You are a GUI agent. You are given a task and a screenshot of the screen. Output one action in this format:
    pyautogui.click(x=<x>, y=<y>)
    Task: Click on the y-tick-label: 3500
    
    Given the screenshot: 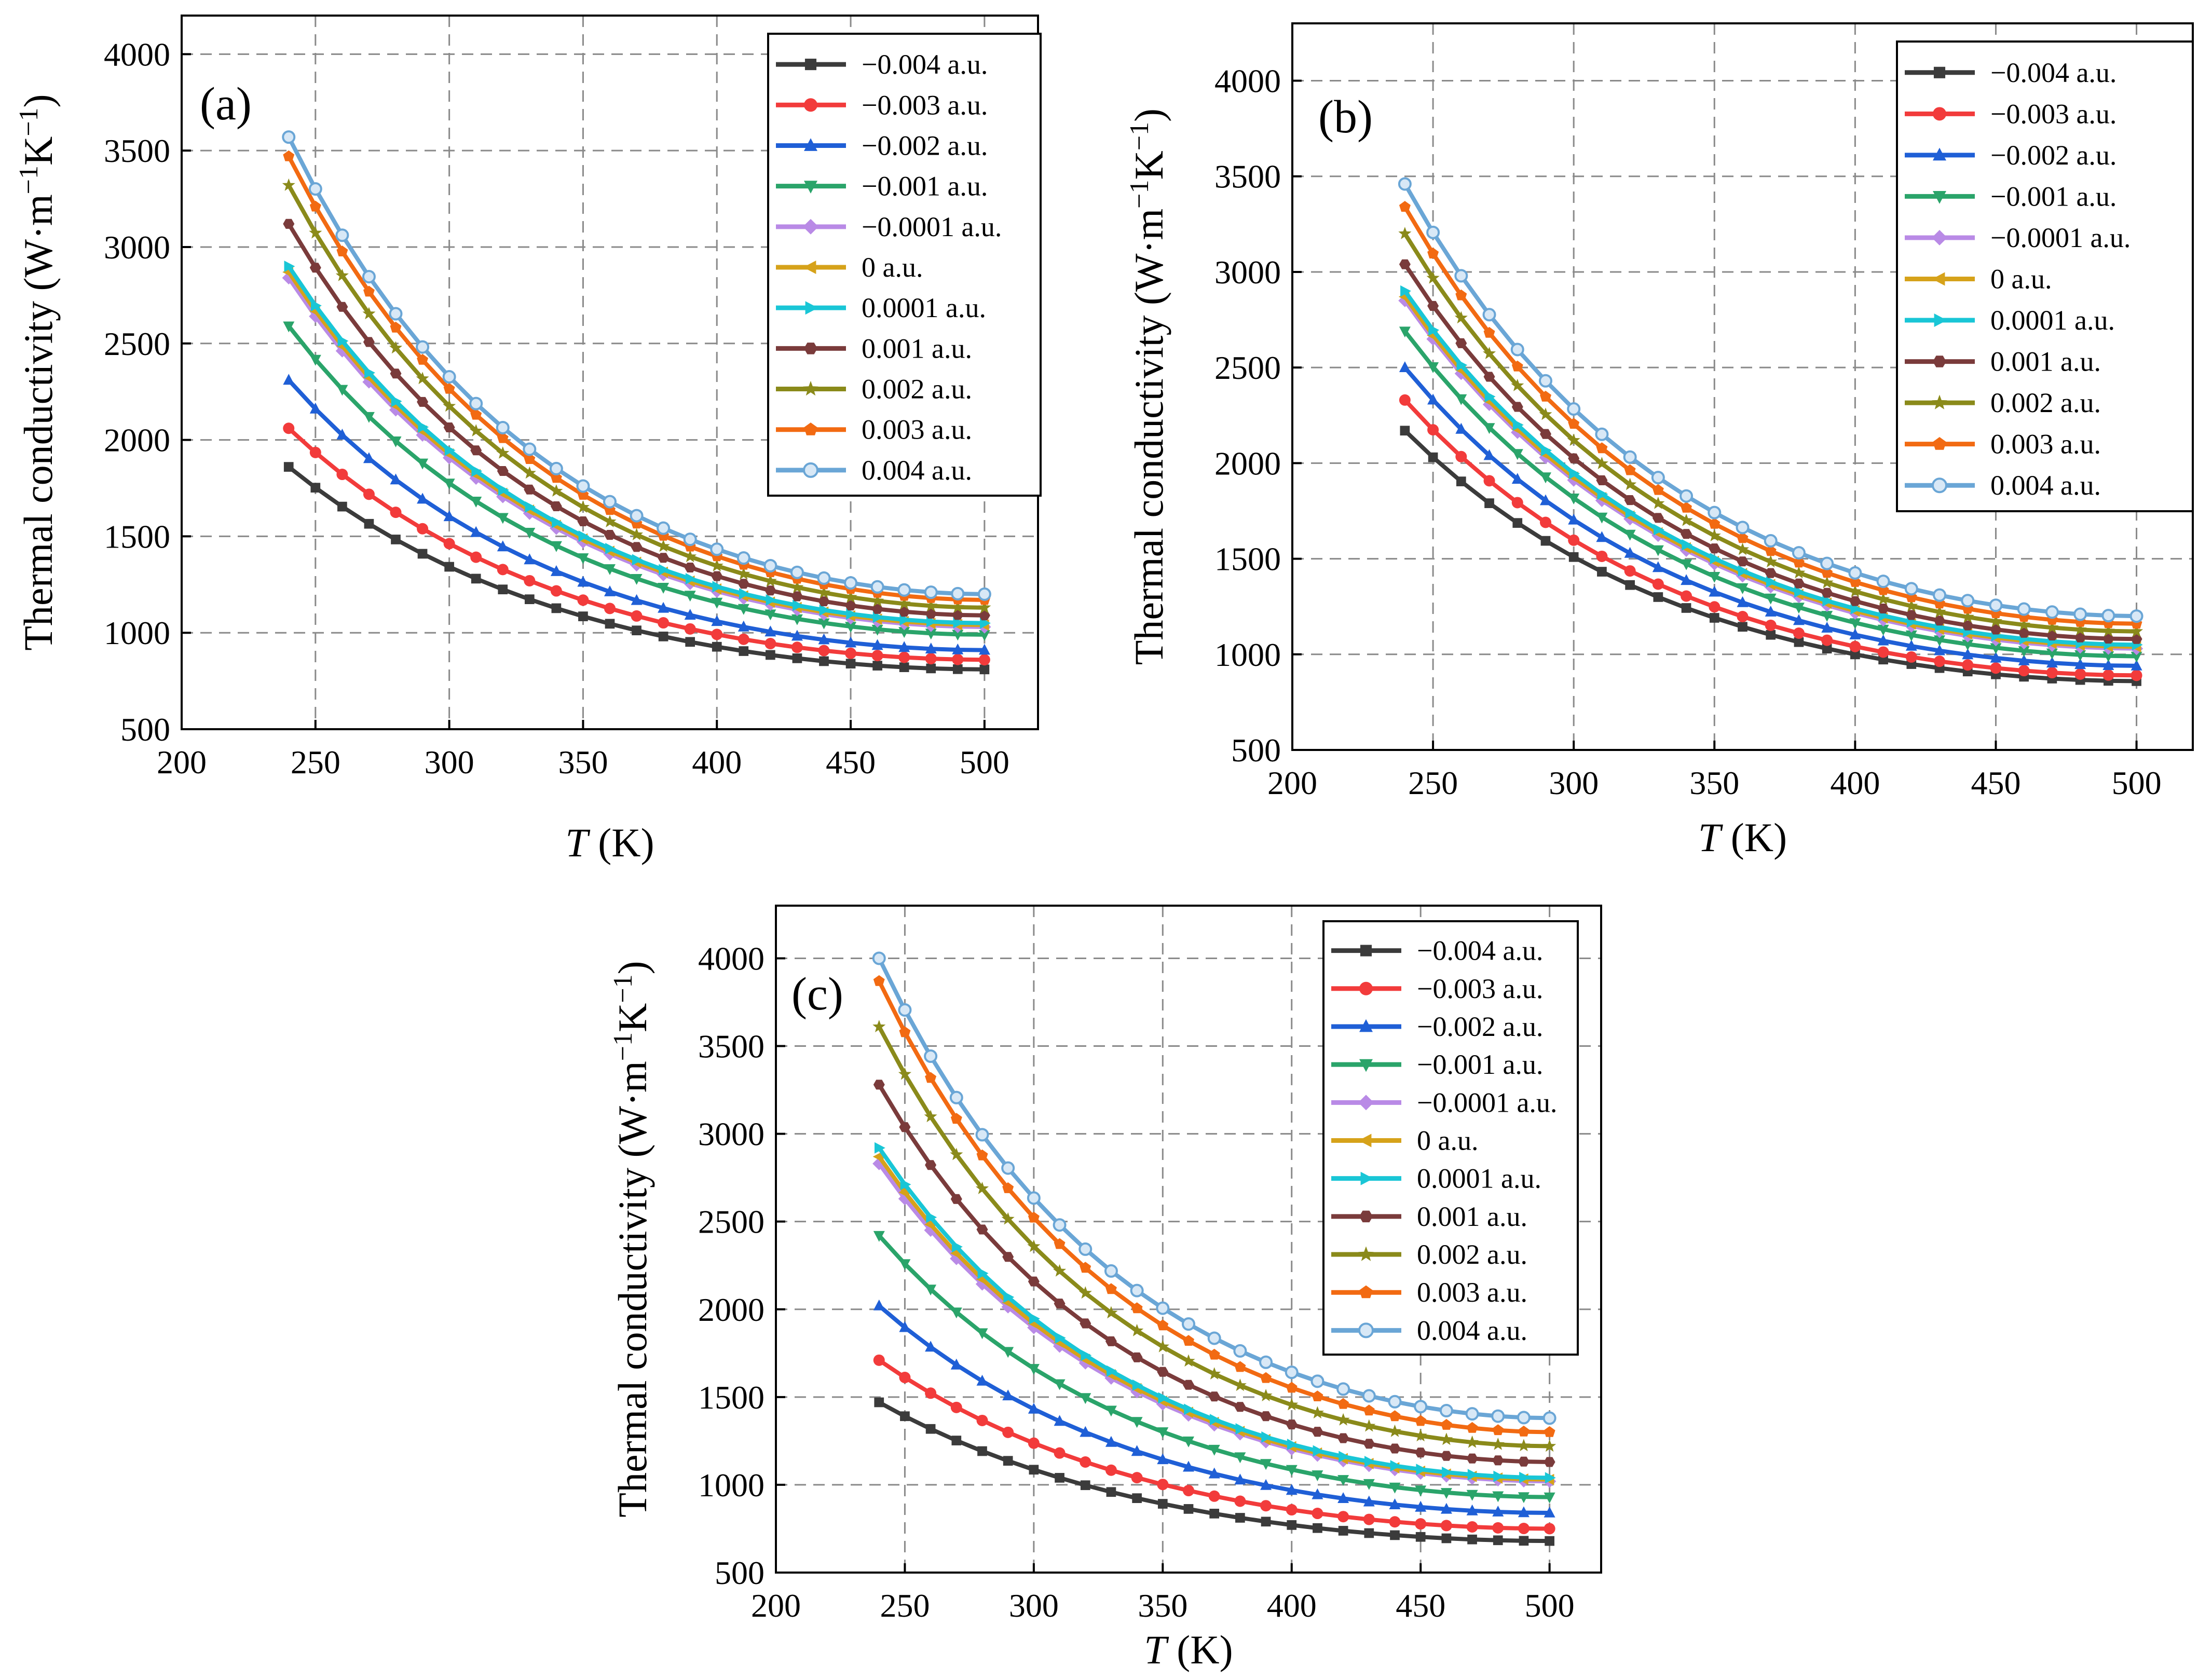 What is the action you would take?
    pyautogui.click(x=1248, y=176)
    